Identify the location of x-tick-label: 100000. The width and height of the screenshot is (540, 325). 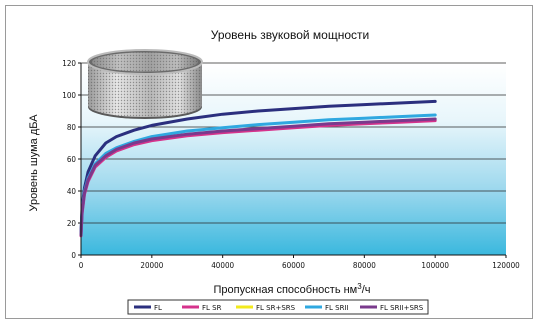
(435, 265).